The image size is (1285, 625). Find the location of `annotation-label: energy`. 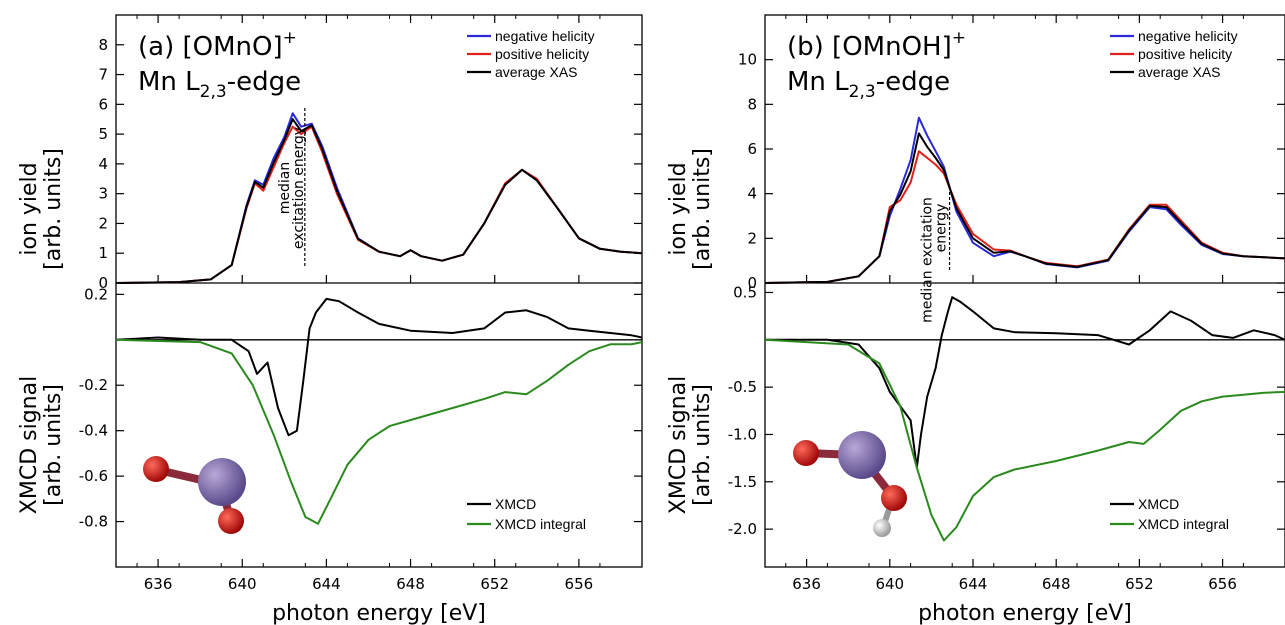

annotation-label: energy is located at coordinates (942, 228).